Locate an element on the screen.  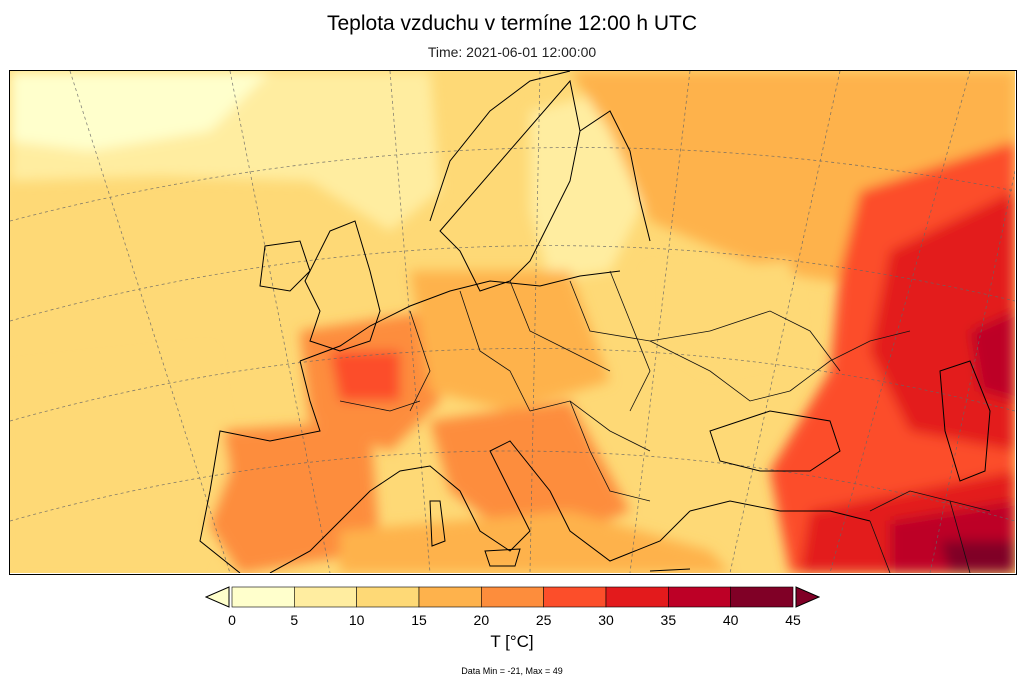
colorbar-tick-label: 35 is located at coordinates (668, 620).